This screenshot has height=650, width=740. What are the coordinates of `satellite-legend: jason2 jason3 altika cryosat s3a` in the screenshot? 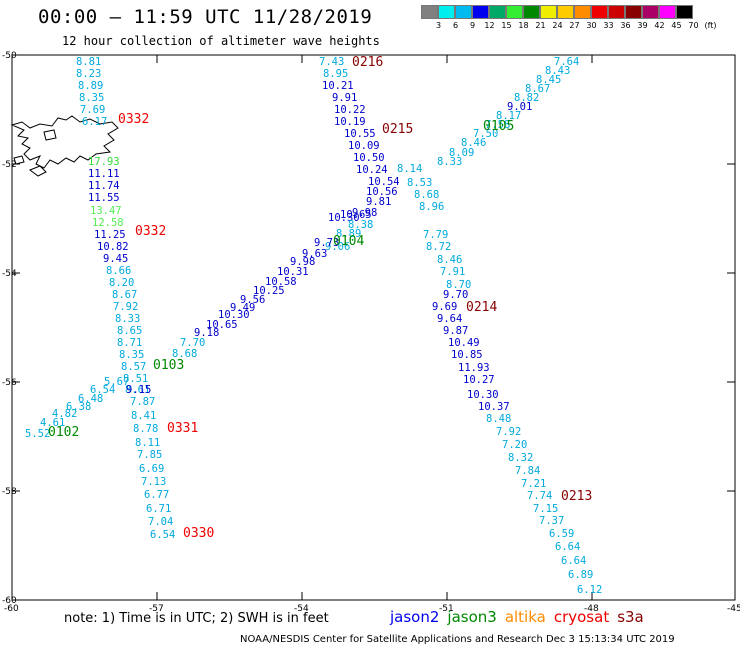 It's located at (521, 617).